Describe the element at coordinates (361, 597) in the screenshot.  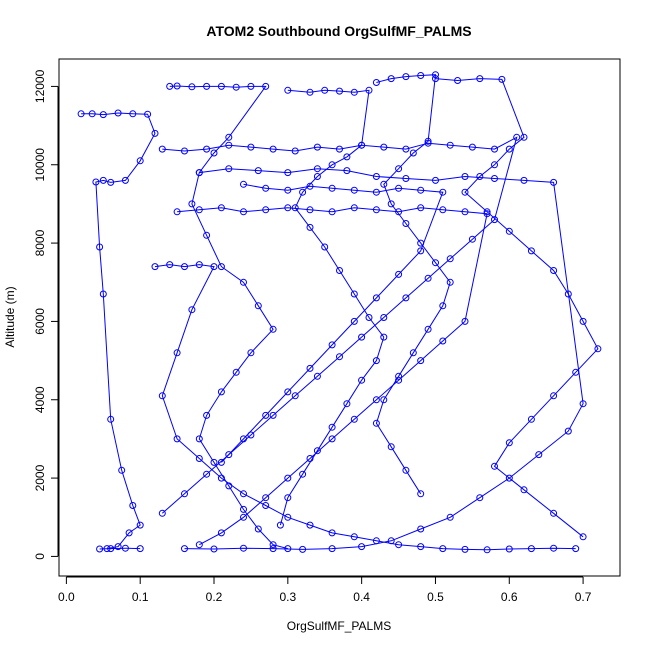
I see `x-tick-label: 0.4` at that location.